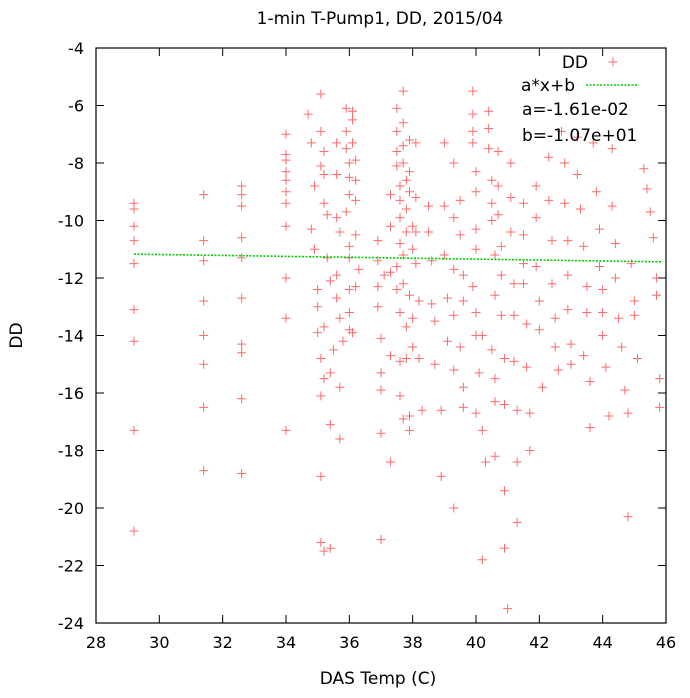 Image resolution: width=690 pixels, height=698 pixels. What do you see at coordinates (96, 642) in the screenshot?
I see `x-tick-label: 28` at bounding box center [96, 642].